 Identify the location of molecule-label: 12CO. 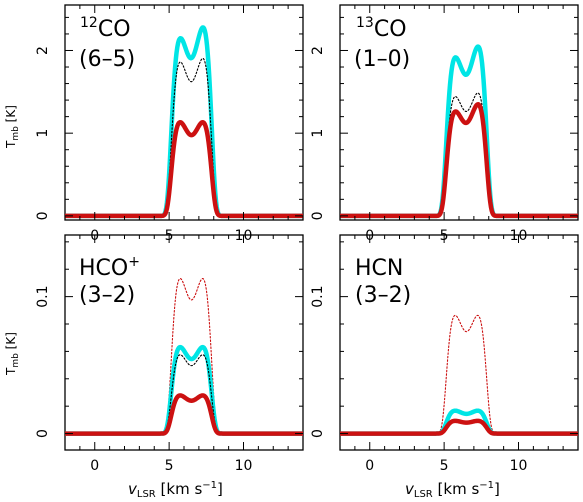
(105, 28).